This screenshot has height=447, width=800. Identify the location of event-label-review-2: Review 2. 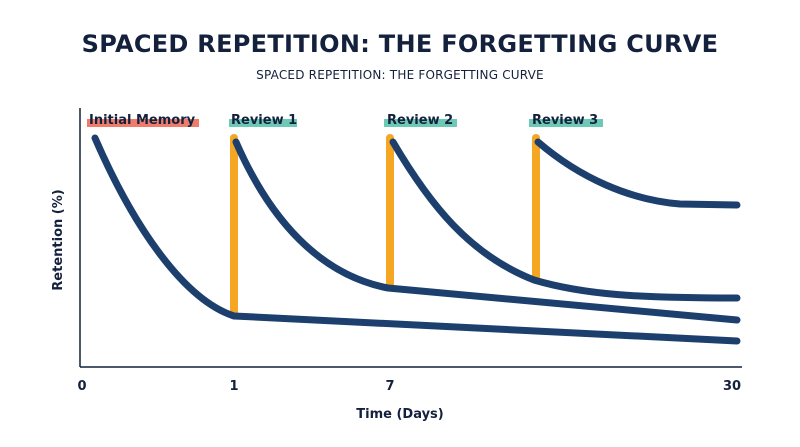
(420, 120).